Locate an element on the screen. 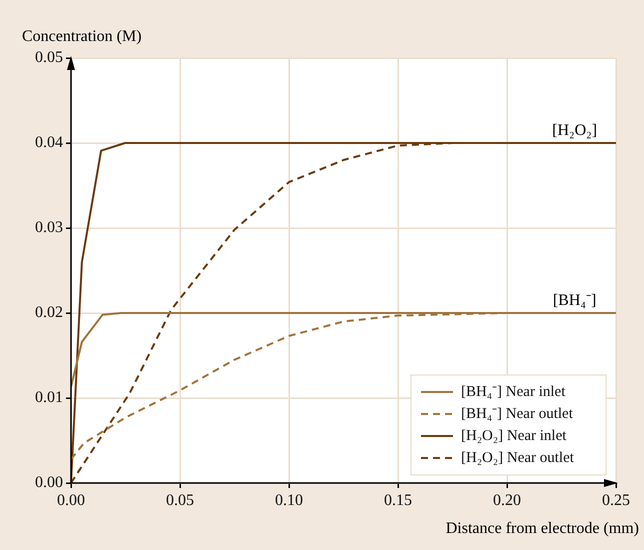 This screenshot has width=644, height=550. y-tick-label: 0.03 is located at coordinates (49, 227).